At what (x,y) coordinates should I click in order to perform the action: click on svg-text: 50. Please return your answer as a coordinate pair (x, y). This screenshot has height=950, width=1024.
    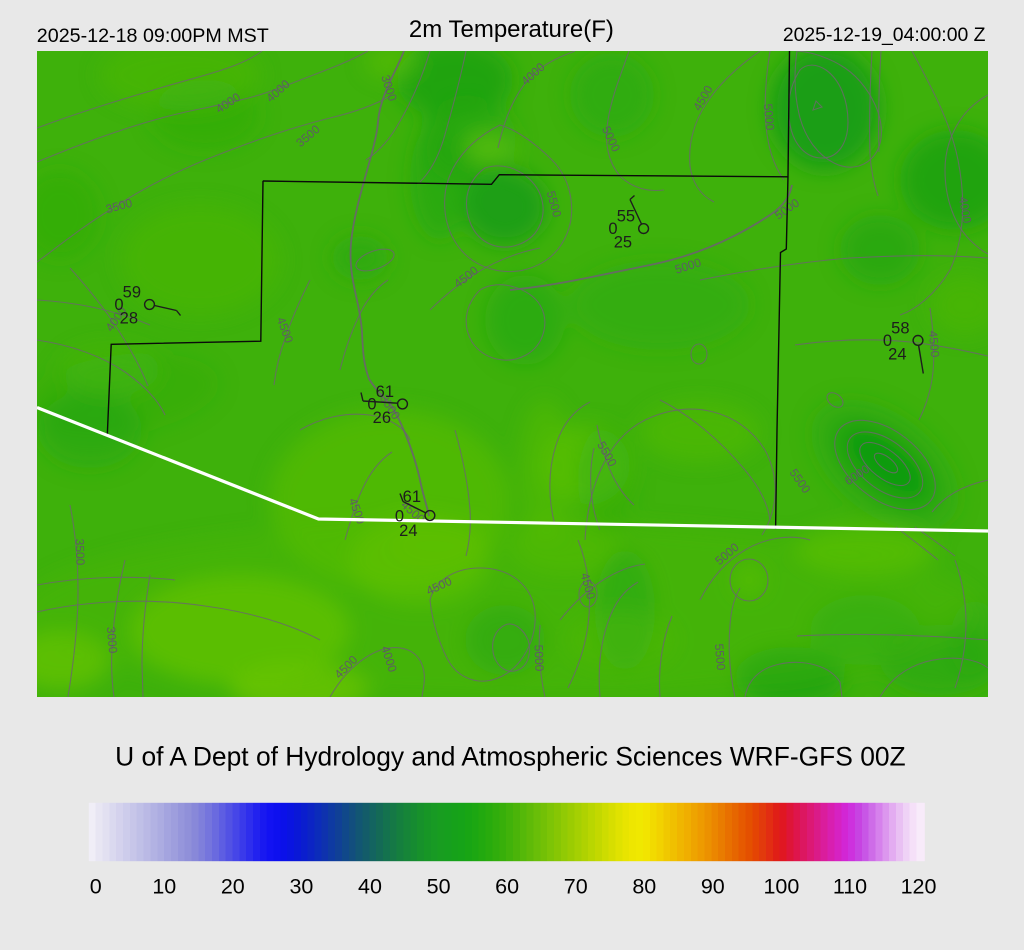
    Looking at the image, I should click on (439, 887).